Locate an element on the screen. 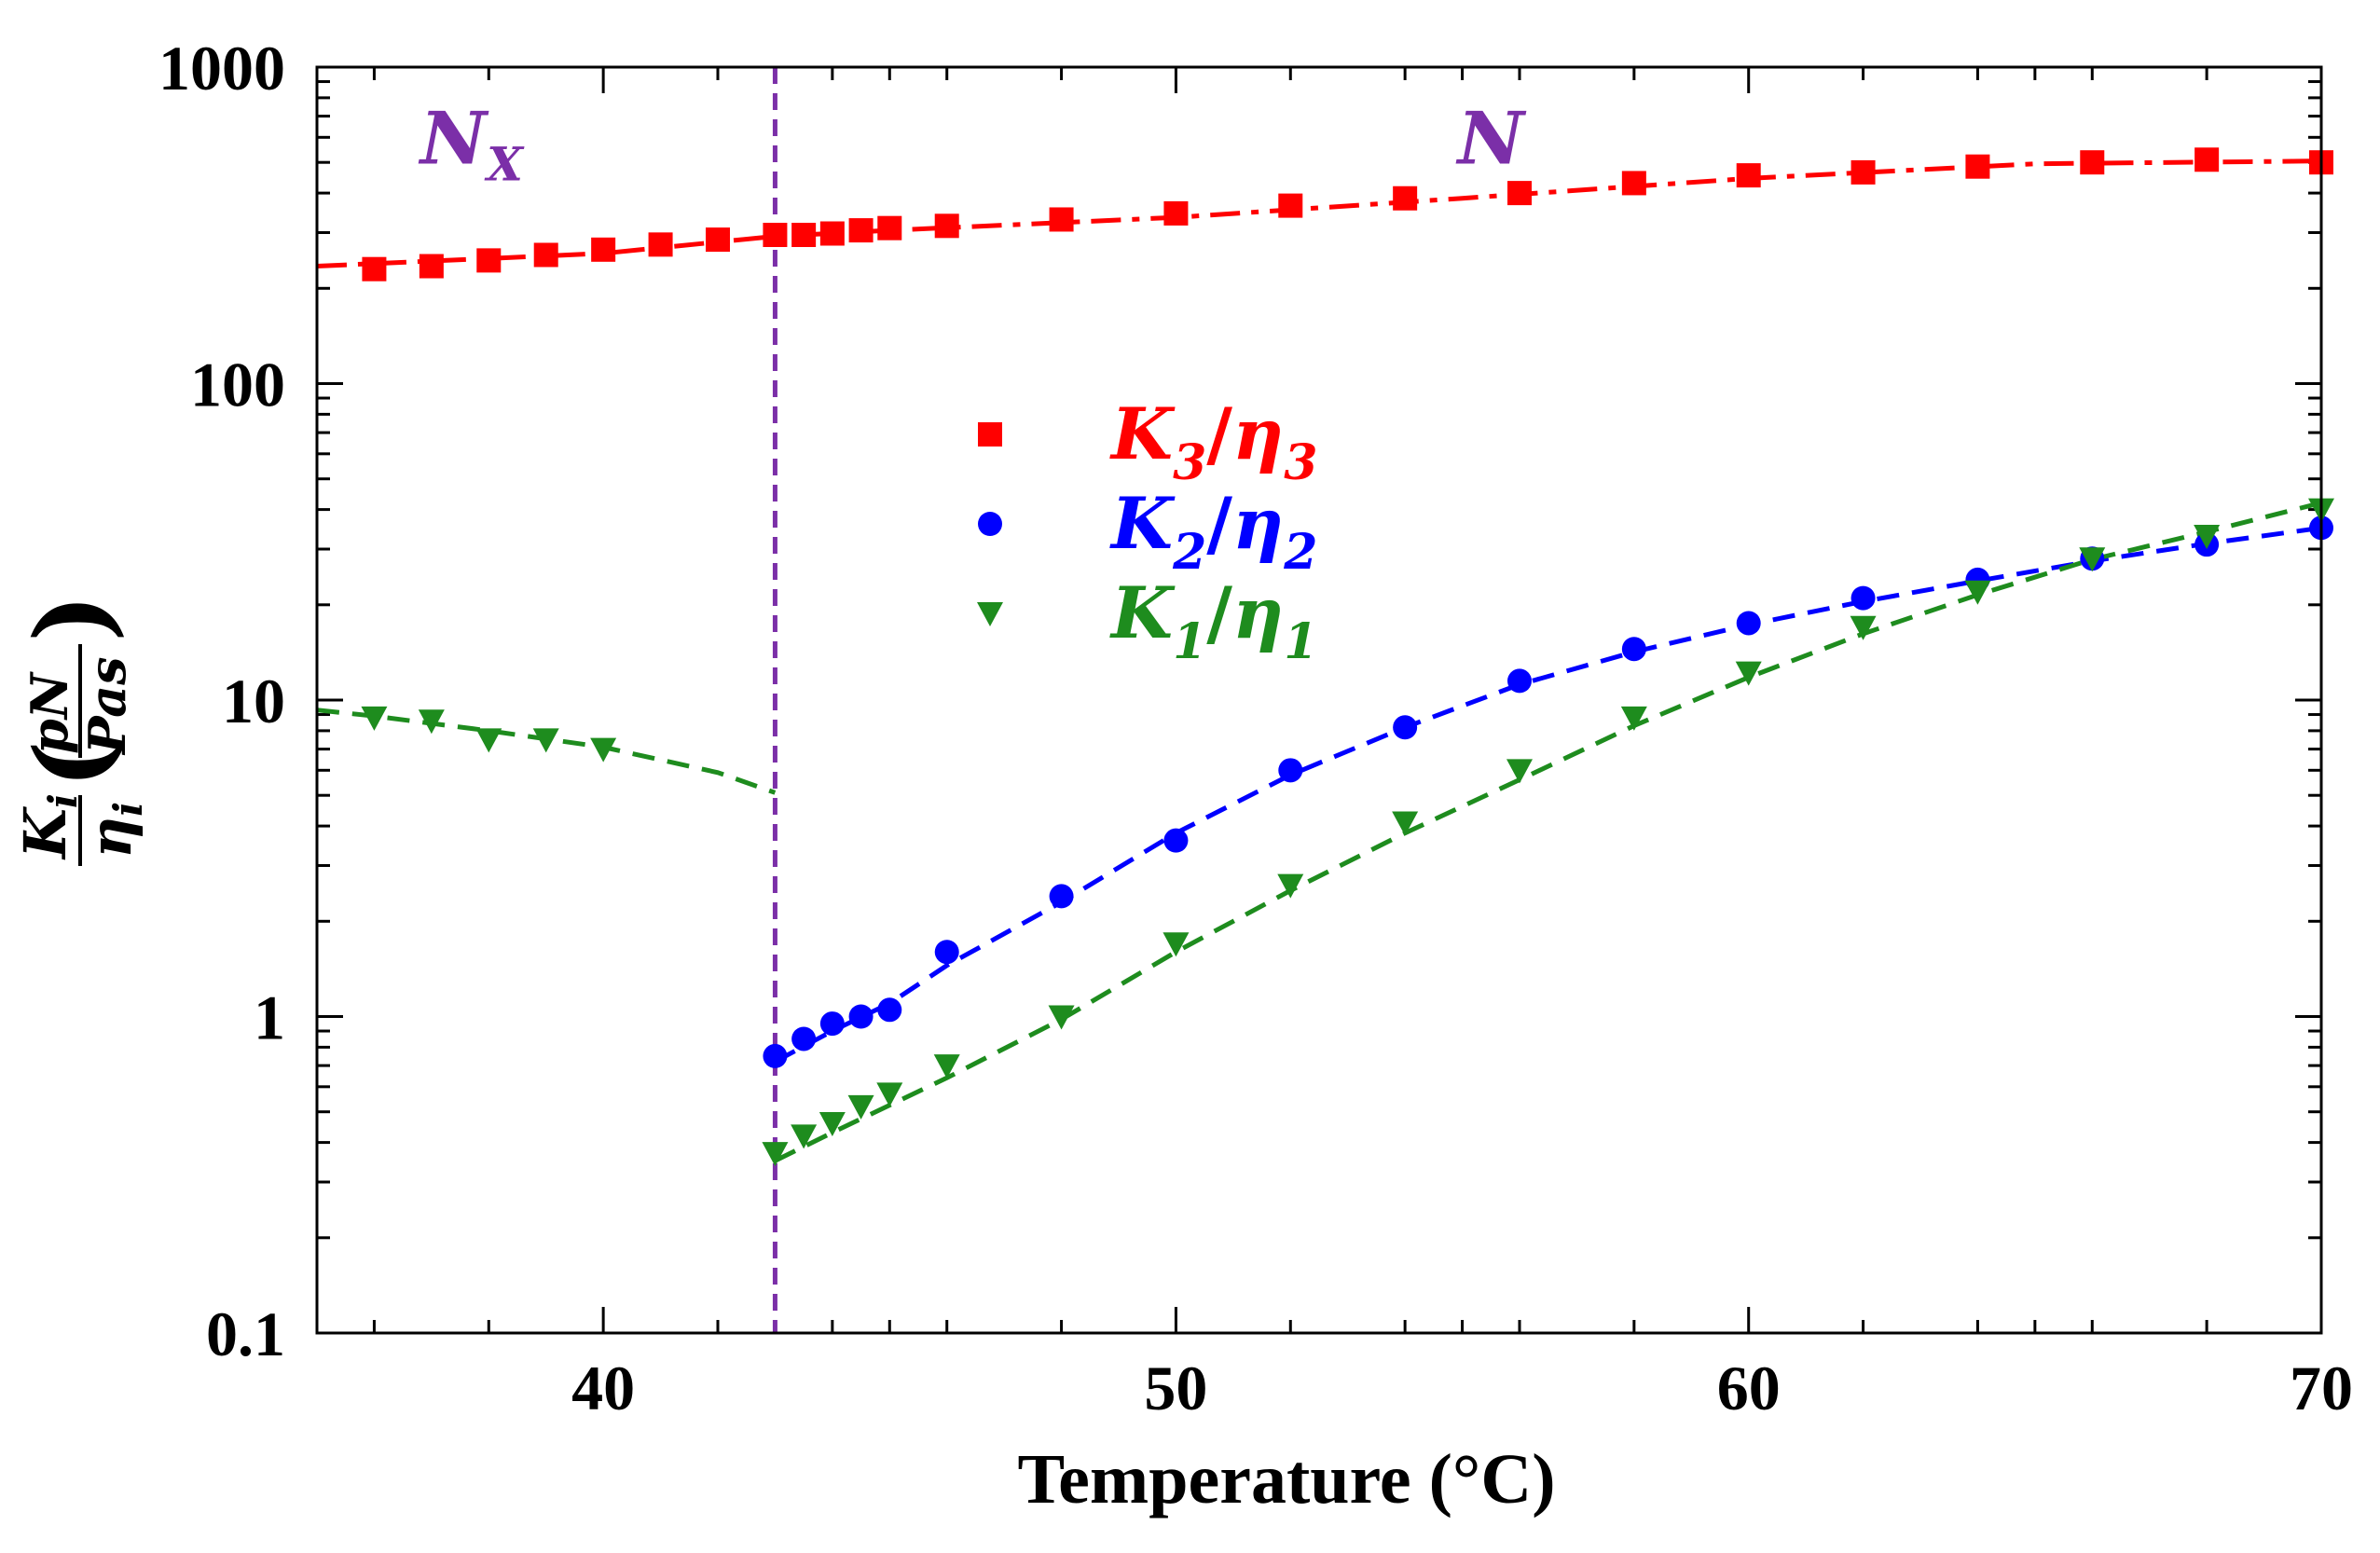 This screenshot has width=2380, height=1553. y-axis-title-num-base: K is located at coordinates (45, 833).